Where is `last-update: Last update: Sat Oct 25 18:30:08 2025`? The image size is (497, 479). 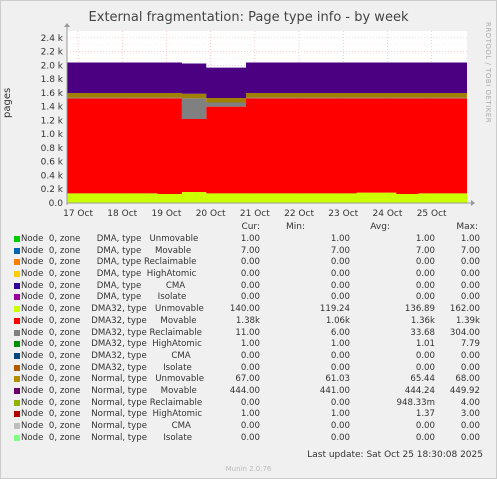 last-update: Last update: Sat Oct 25 18:30:08 2025 is located at coordinates (395, 455).